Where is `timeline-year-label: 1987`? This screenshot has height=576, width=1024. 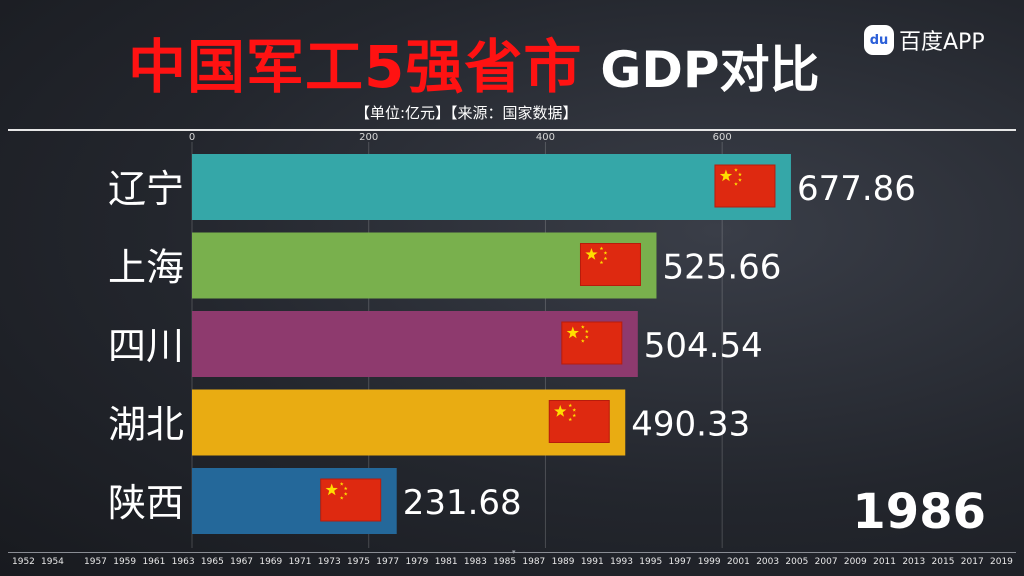
timeline-year-label: 1987 is located at coordinates (534, 562).